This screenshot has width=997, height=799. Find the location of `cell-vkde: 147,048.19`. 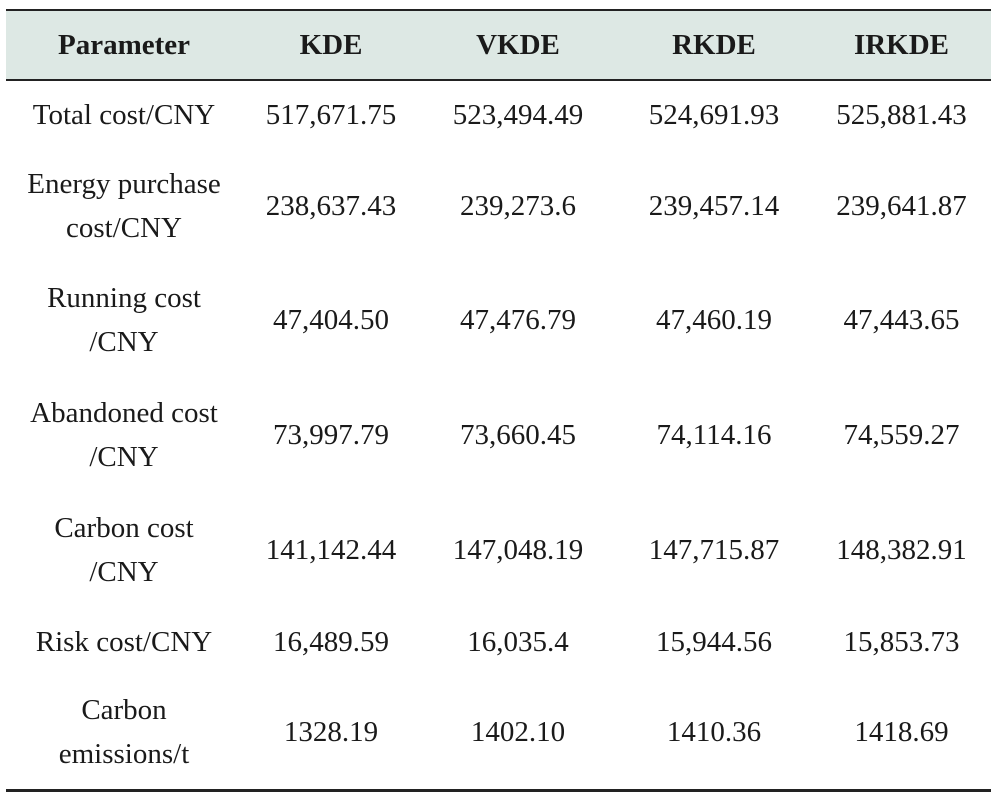

cell-vkde: 147,048.19 is located at coordinates (518, 550).